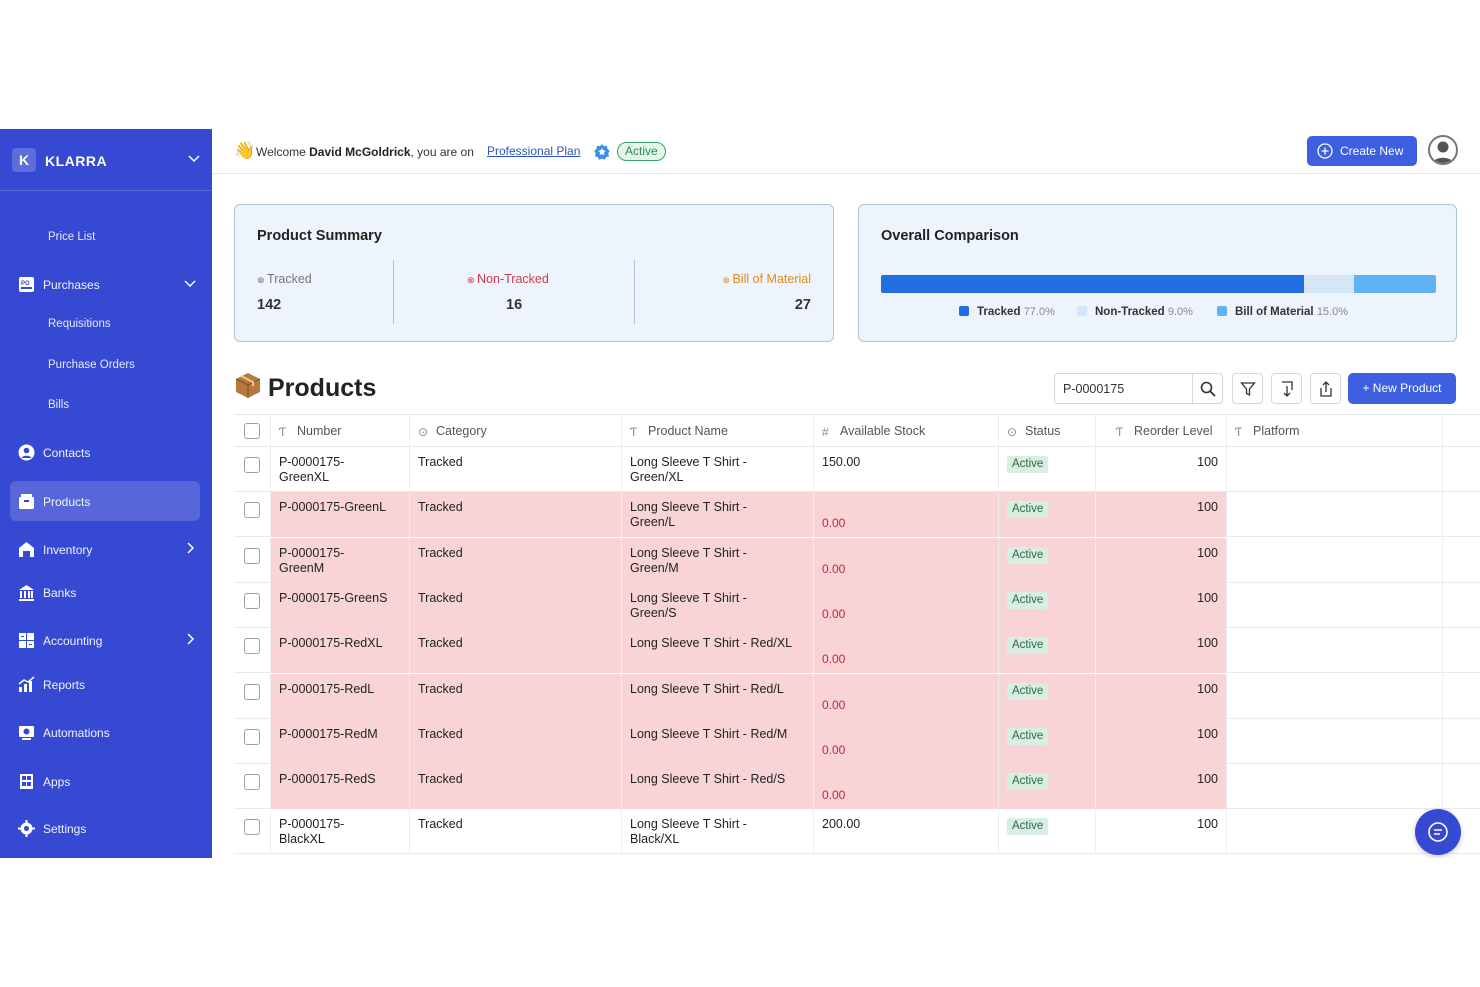 Image resolution: width=1480 pixels, height=987 pixels. What do you see at coordinates (79, 324) in the screenshot?
I see `sidebar-item-requisitions: Requisitions` at bounding box center [79, 324].